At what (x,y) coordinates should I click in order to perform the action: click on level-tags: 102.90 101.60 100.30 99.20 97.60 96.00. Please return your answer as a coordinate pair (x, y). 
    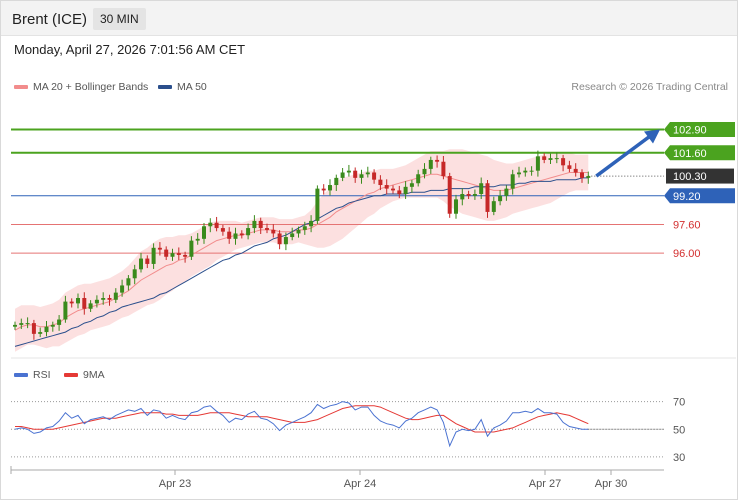
    Looking at the image, I should click on (699, 190).